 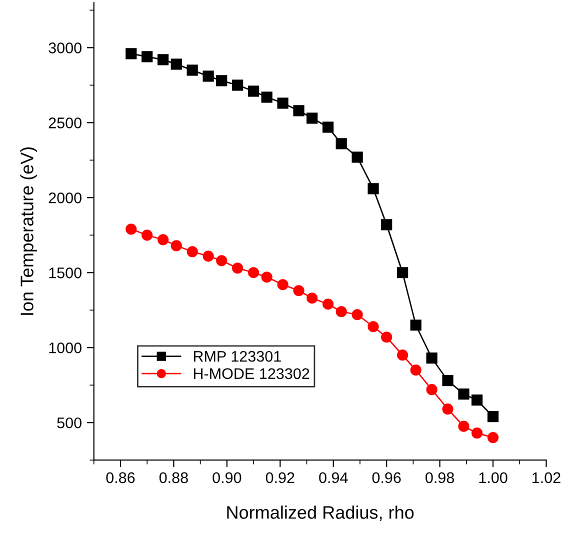 I want to click on x-tick-label: 0.88, so click(x=173, y=478).